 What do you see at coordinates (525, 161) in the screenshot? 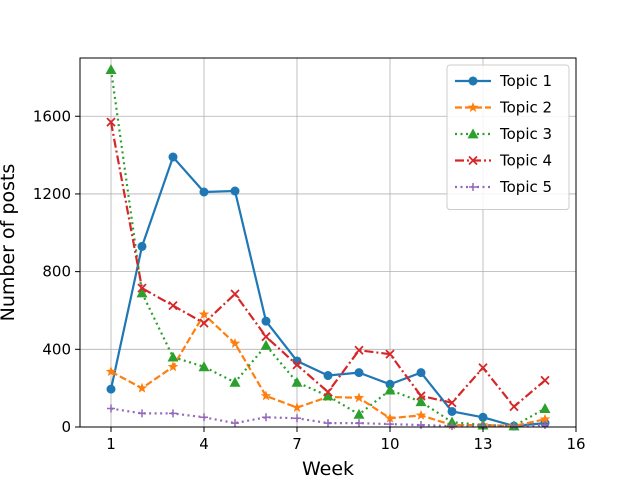
I see `legend-label: Topic 4` at bounding box center [525, 161].